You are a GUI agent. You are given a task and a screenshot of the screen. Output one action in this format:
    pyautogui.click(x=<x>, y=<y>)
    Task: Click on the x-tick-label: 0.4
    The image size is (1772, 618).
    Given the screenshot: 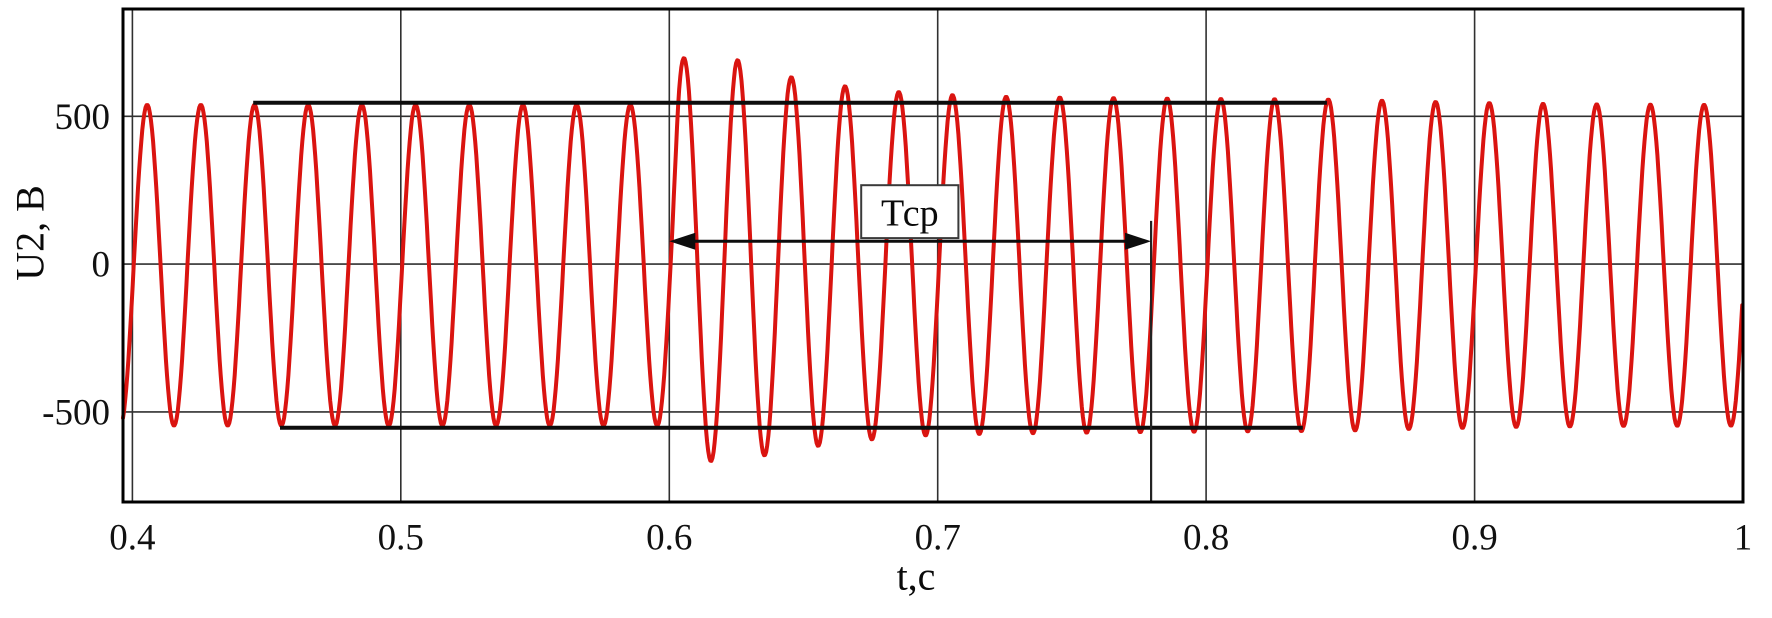 What is the action you would take?
    pyautogui.click(x=132, y=538)
    